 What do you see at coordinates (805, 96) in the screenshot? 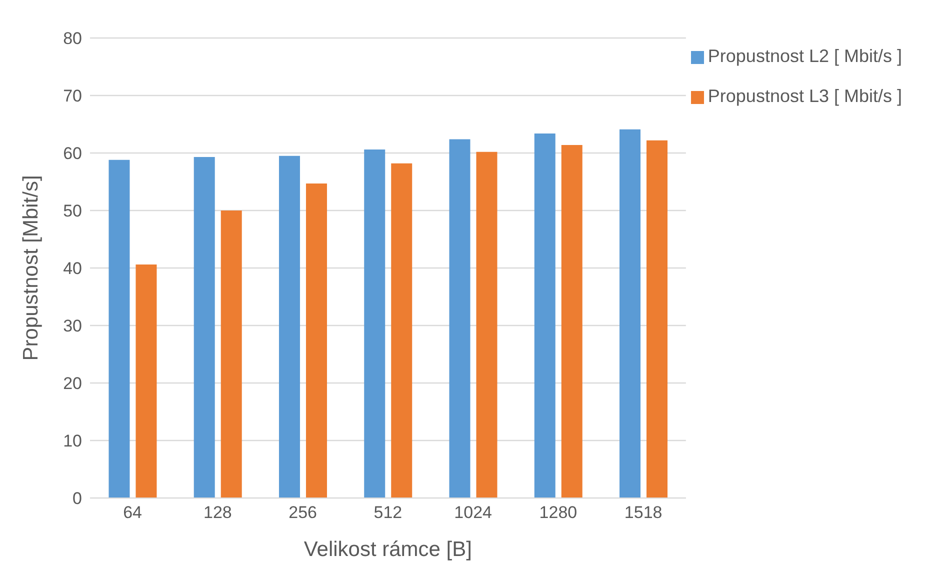
I see `legend-label: Propustnost L3 [ Mbit/s ]` at bounding box center [805, 96].